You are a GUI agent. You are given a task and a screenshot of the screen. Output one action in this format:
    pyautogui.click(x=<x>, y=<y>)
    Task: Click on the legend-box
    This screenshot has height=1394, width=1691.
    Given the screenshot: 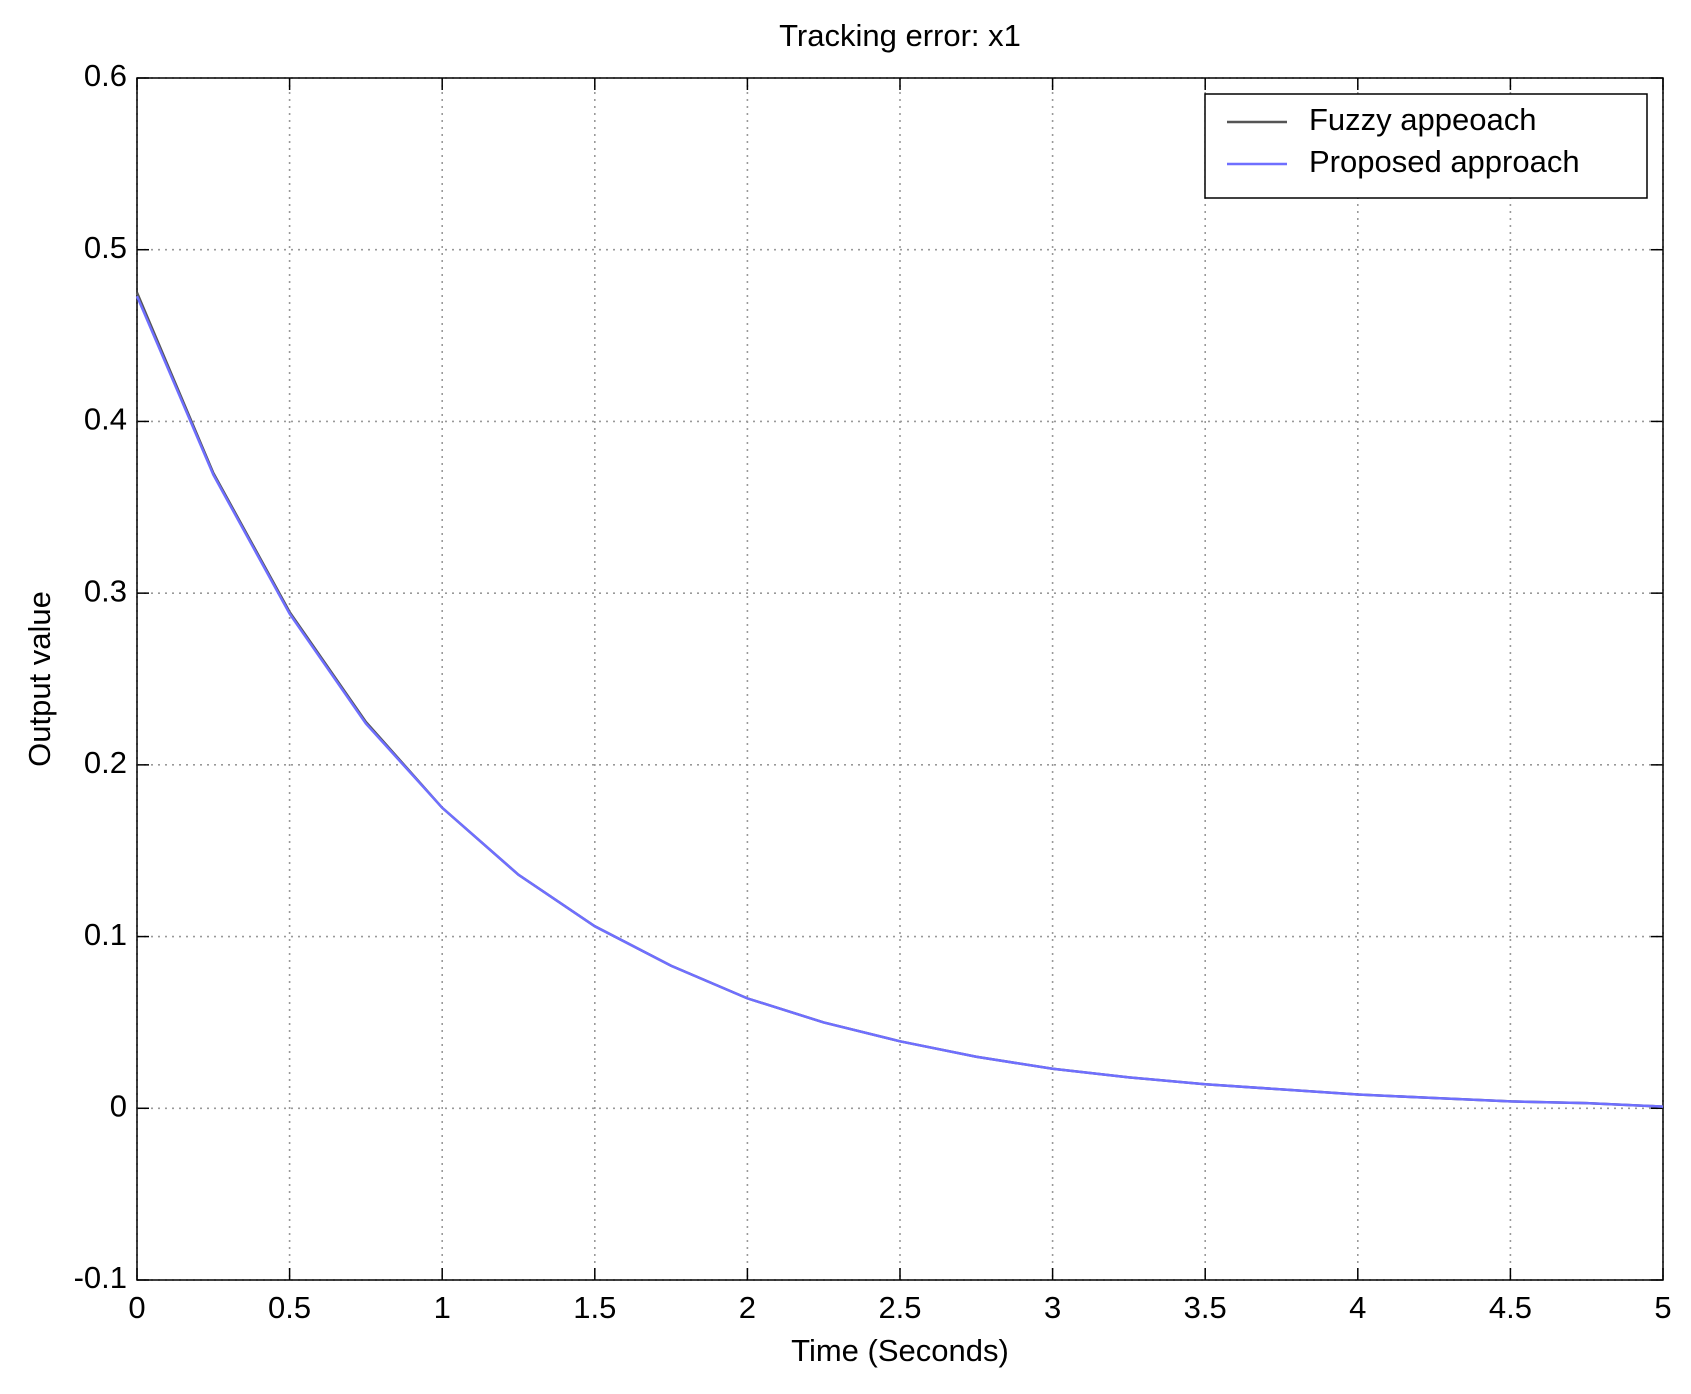 What is the action you would take?
    pyautogui.click(x=1426, y=146)
    